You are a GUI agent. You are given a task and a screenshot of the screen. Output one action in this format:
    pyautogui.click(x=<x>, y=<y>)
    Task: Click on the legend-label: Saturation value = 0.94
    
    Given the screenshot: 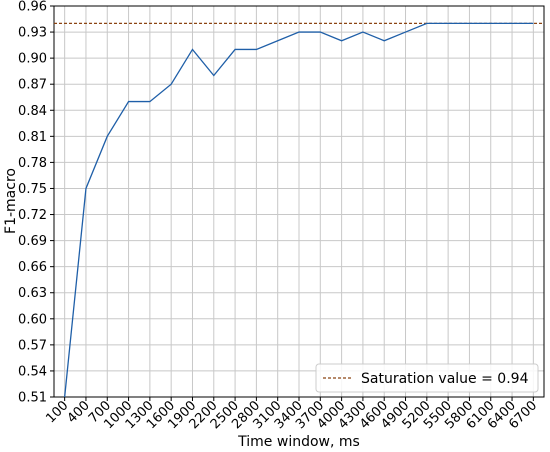 What is the action you would take?
    pyautogui.click(x=445, y=379)
    